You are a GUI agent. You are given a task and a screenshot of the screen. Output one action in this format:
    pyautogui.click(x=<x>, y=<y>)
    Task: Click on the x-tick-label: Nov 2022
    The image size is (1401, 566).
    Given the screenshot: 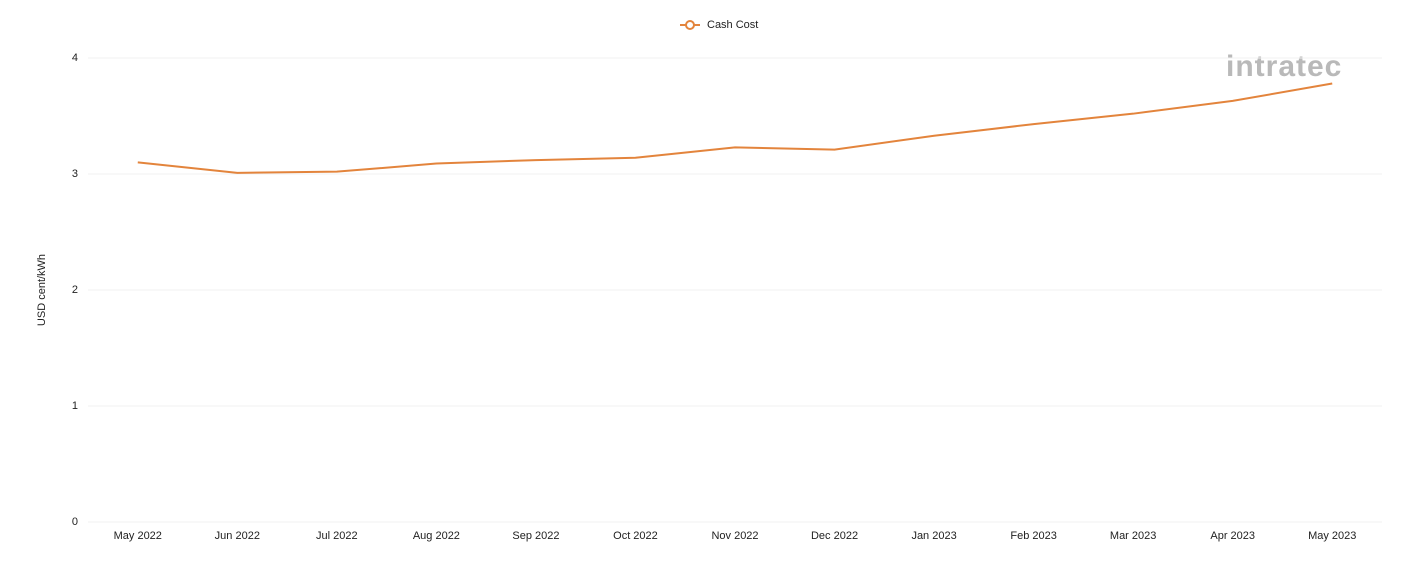 What is the action you would take?
    pyautogui.click(x=734, y=536)
    